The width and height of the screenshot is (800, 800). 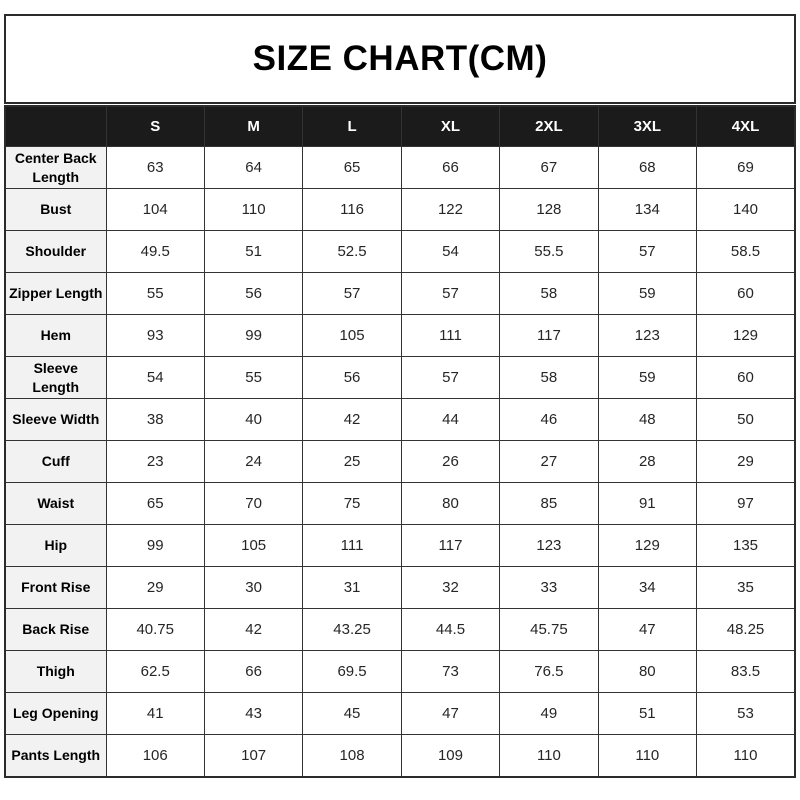 What do you see at coordinates (746, 629) in the screenshot?
I see `measurement-cell: 48.25` at bounding box center [746, 629].